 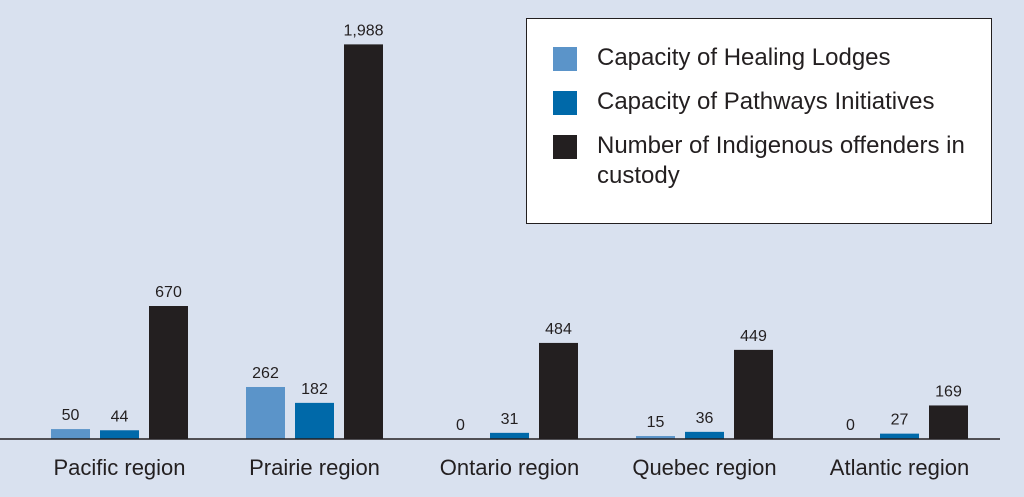 I want to click on x-tick-label-quebec-region: Quebec region, so click(x=704, y=467).